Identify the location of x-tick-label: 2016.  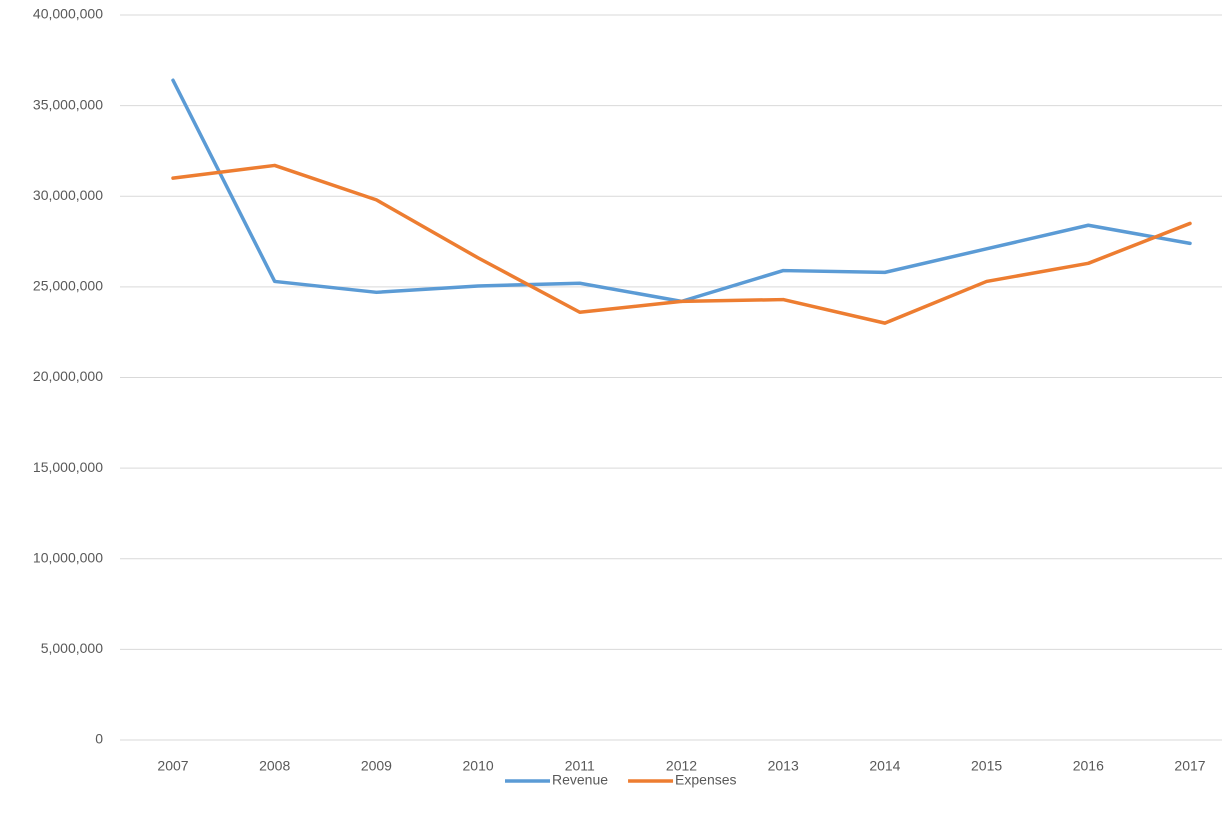
(1088, 766).